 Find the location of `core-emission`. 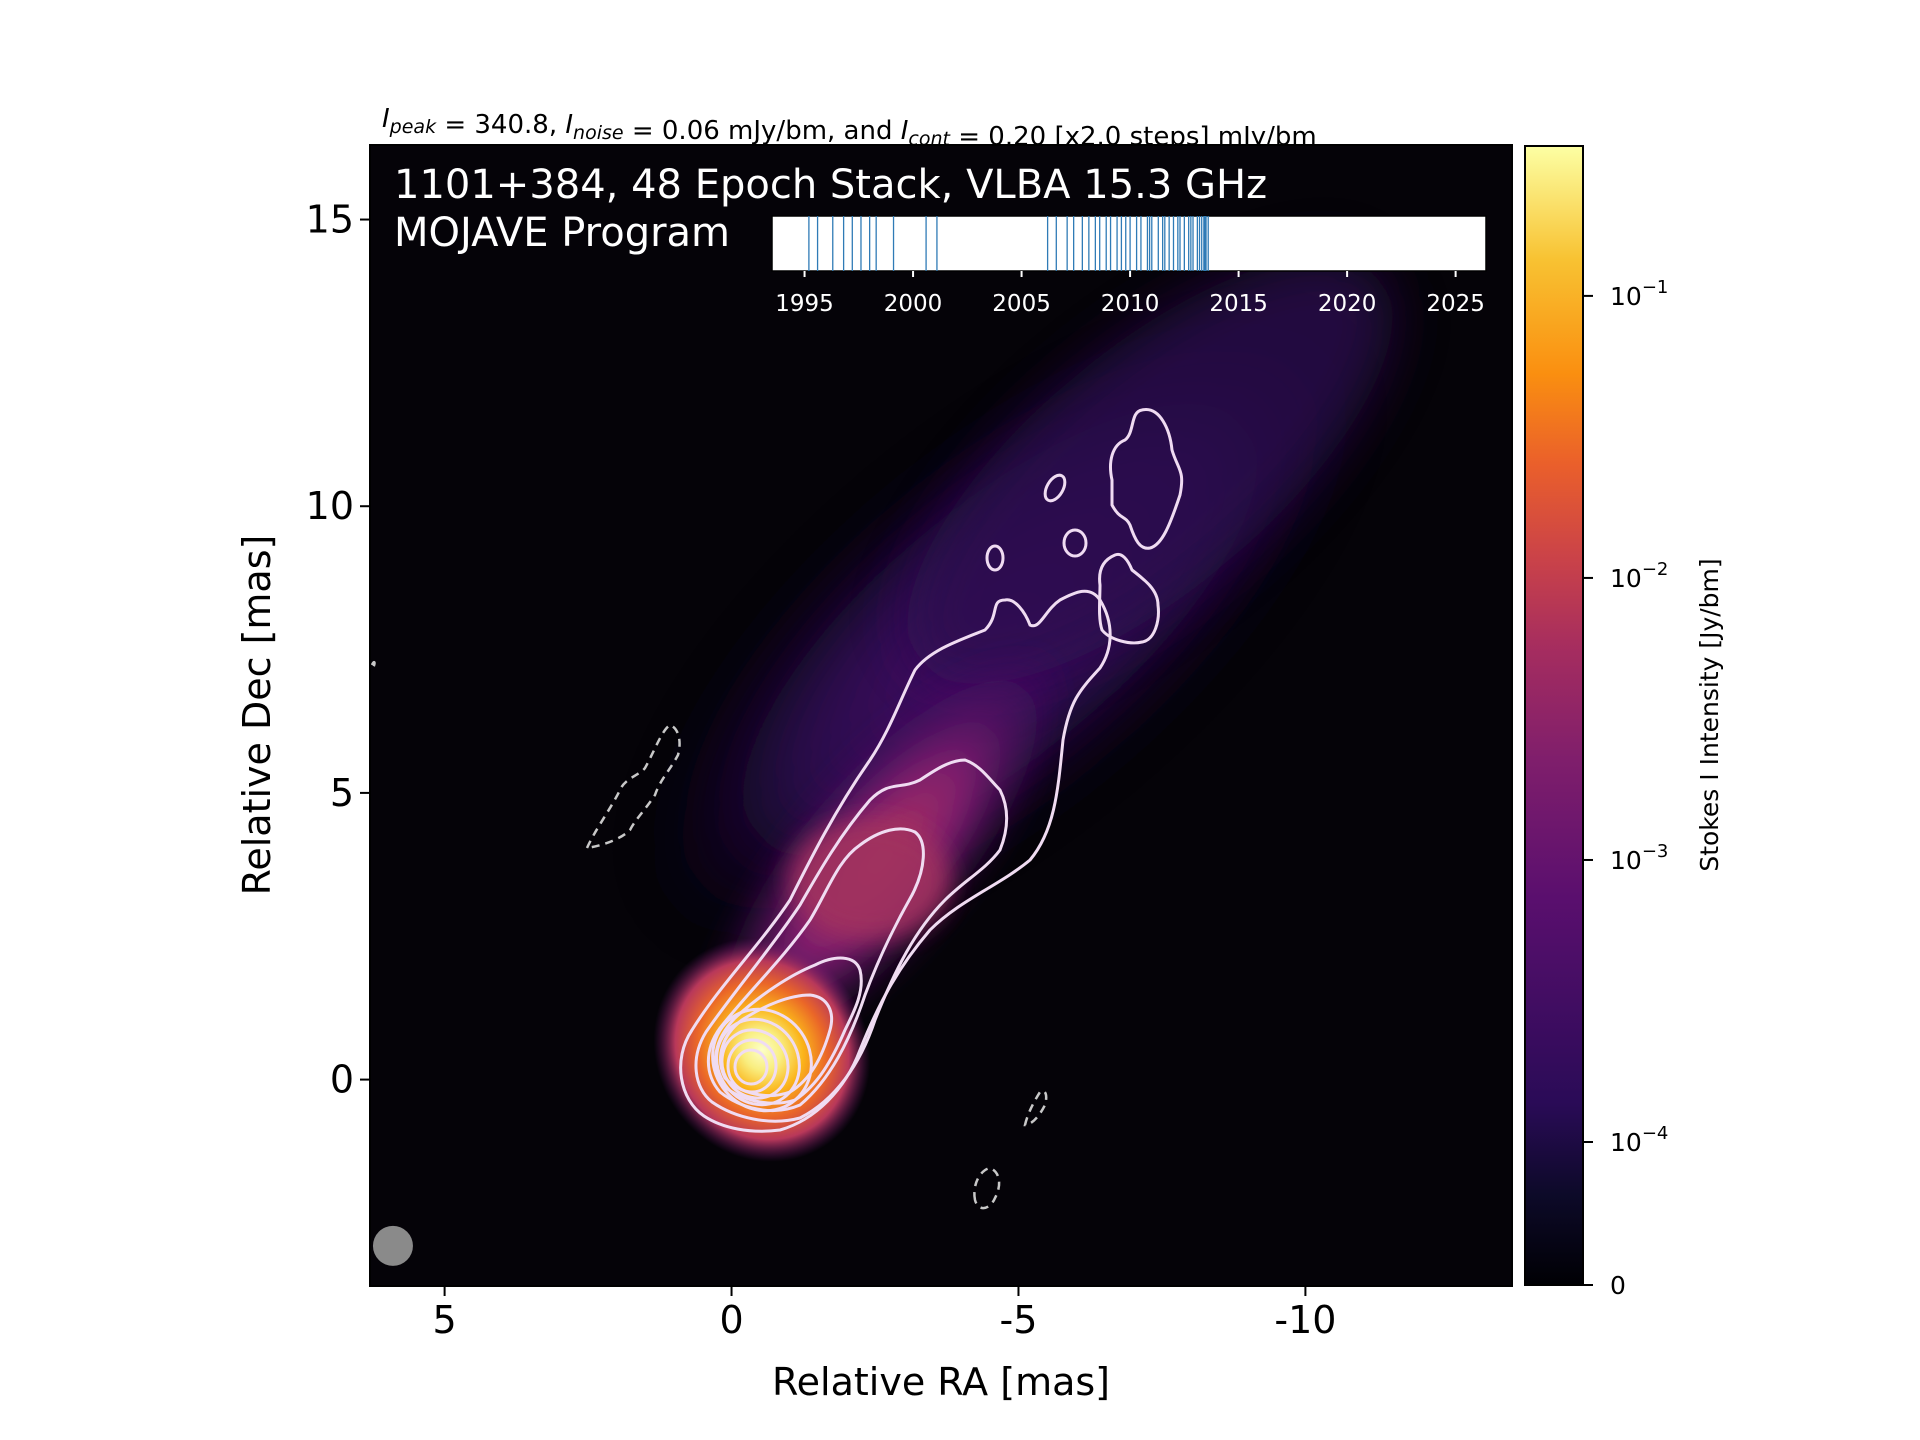

core-emission is located at coordinates (762, 1050).